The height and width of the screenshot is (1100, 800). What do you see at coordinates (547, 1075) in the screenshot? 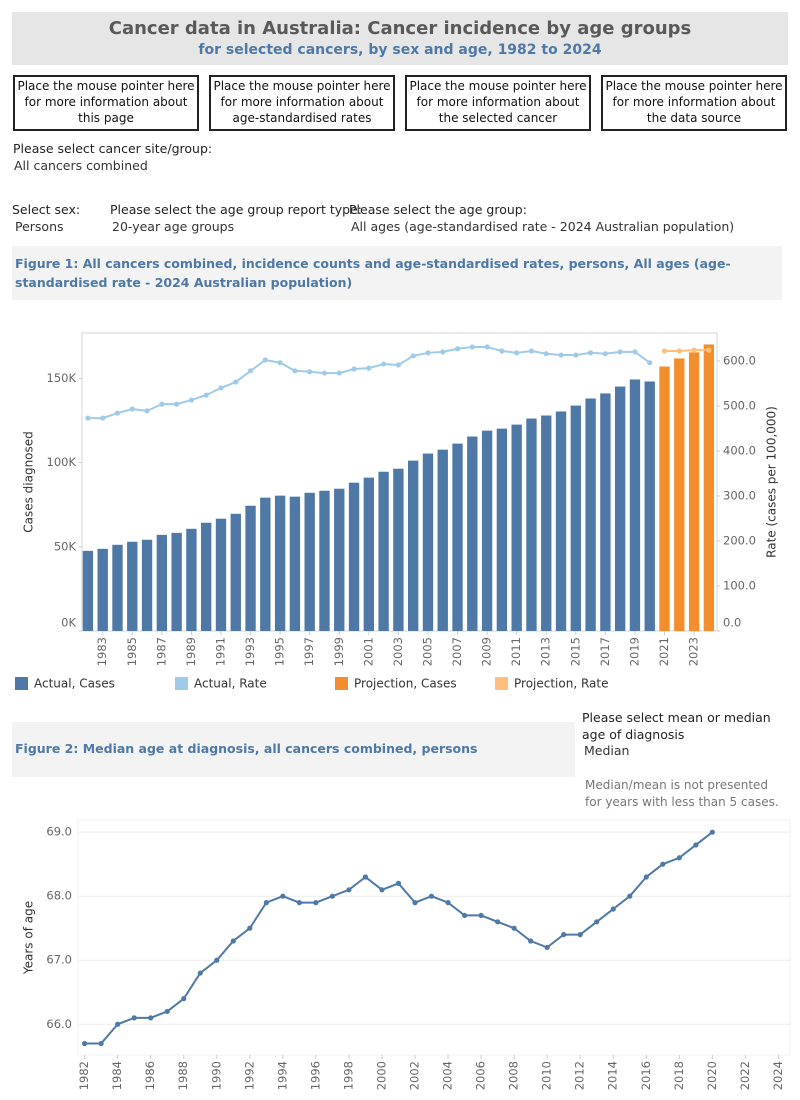
I see `x-tick-label: 2010` at bounding box center [547, 1075].